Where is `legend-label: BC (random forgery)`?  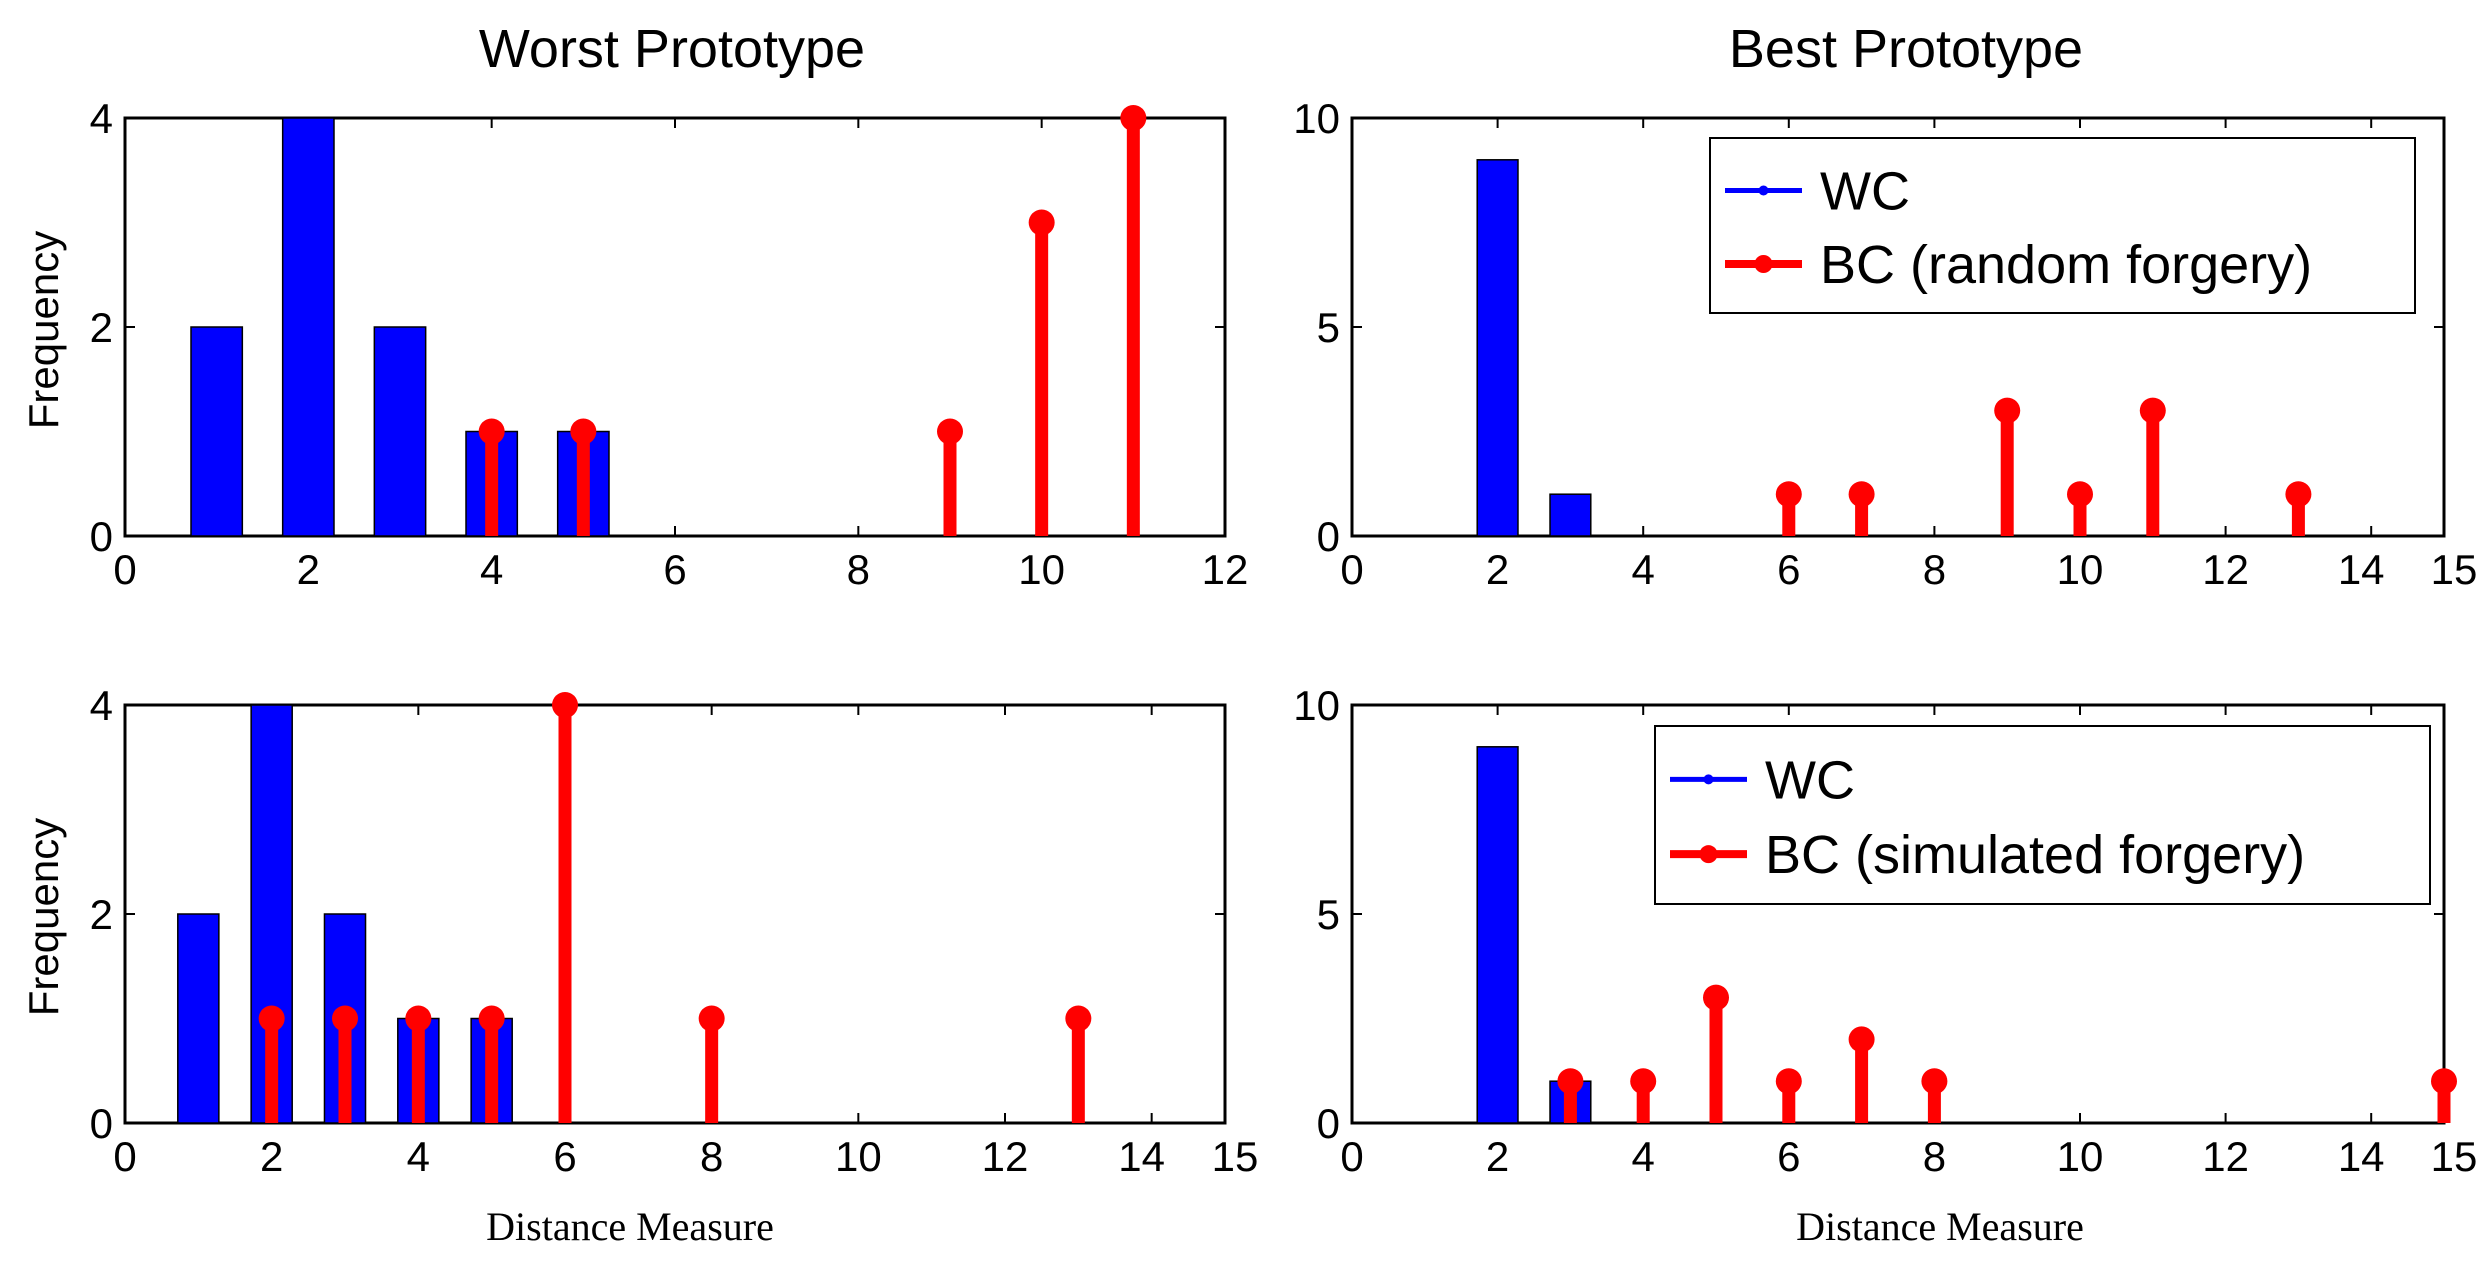 legend-label: BC (random forgery) is located at coordinates (2066, 265).